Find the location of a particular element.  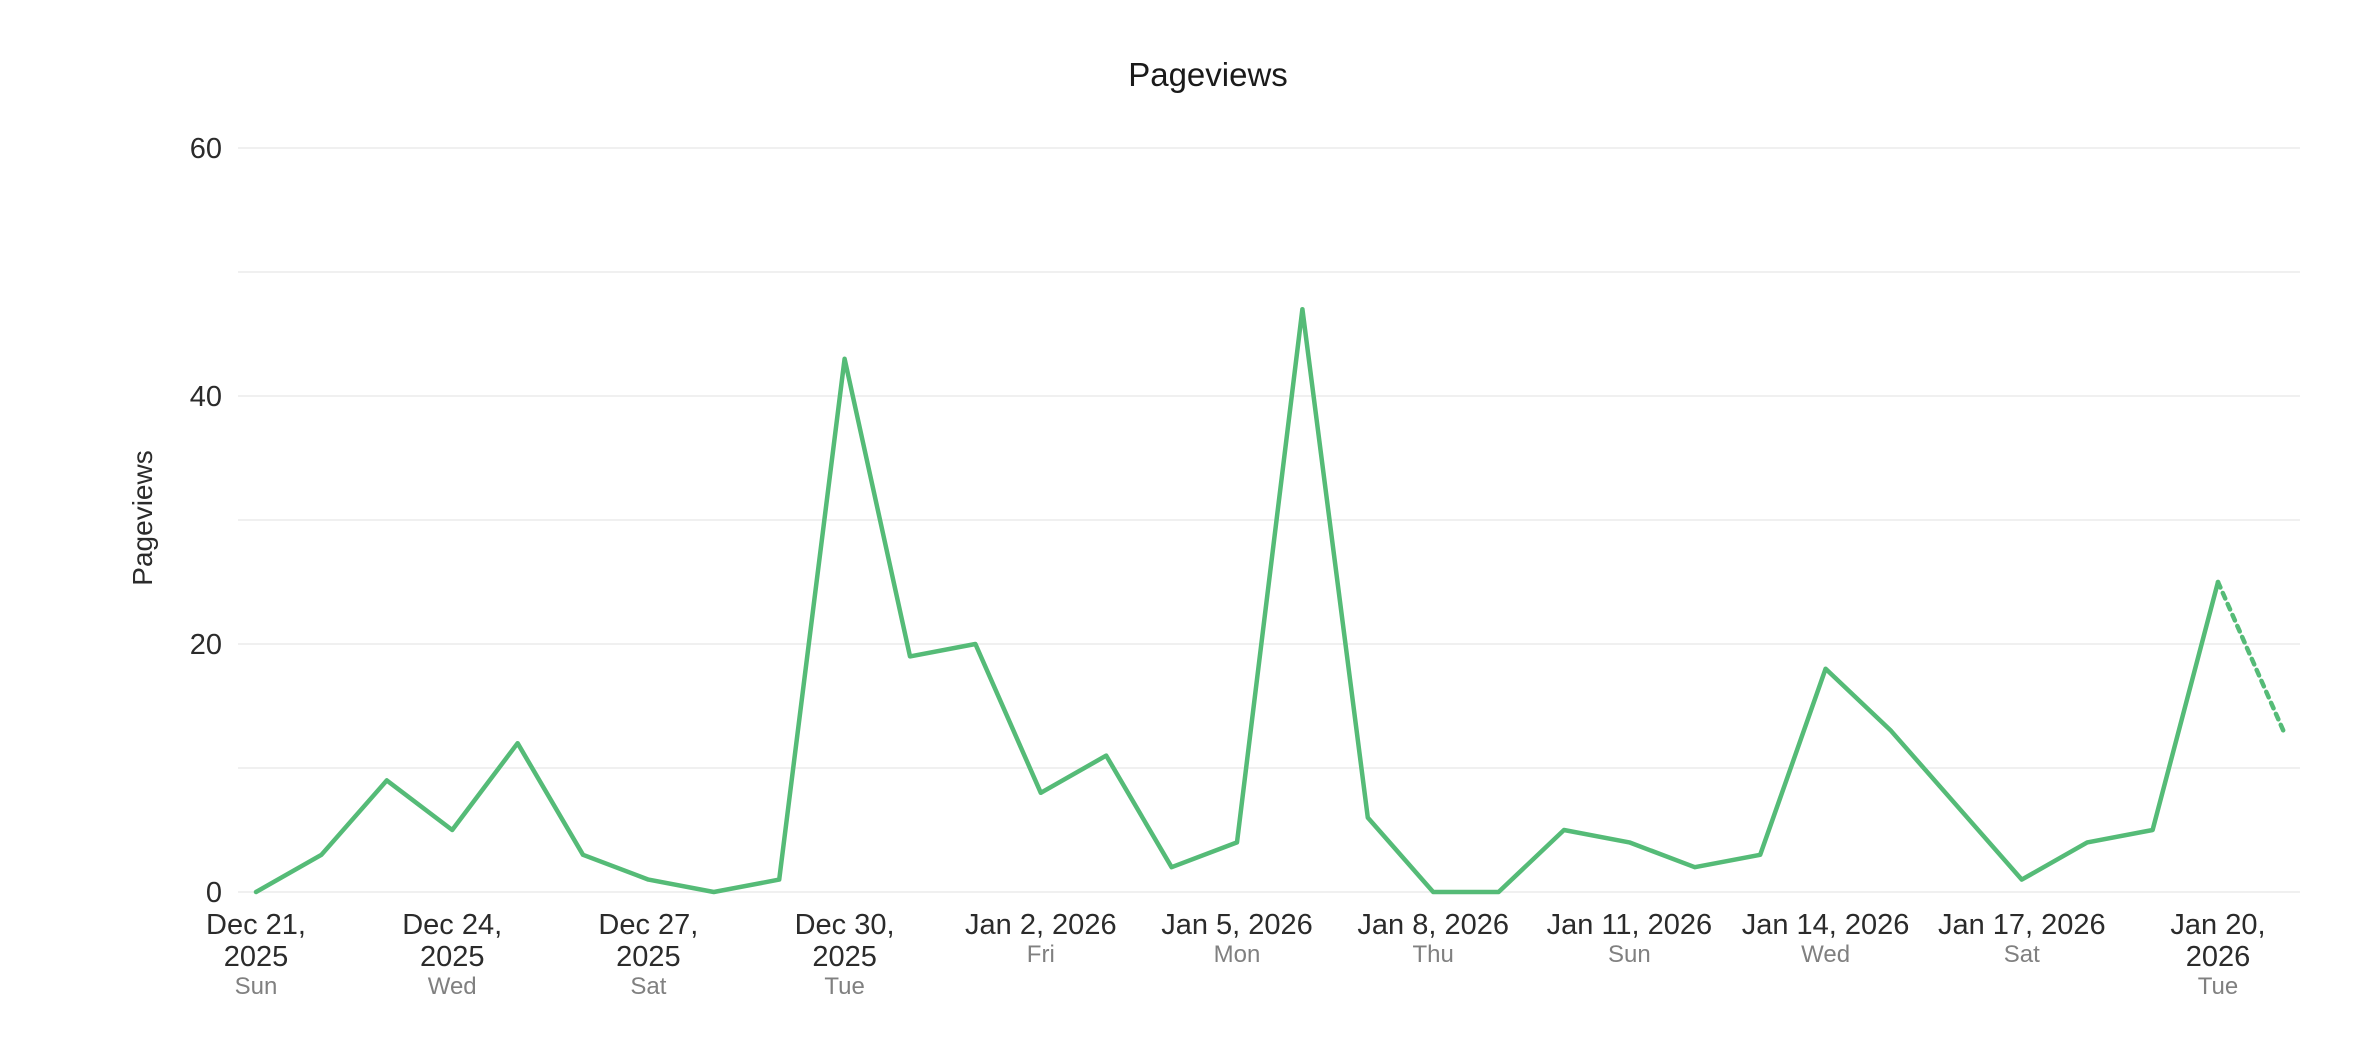

y-tick-label: 0 is located at coordinates (214, 893).